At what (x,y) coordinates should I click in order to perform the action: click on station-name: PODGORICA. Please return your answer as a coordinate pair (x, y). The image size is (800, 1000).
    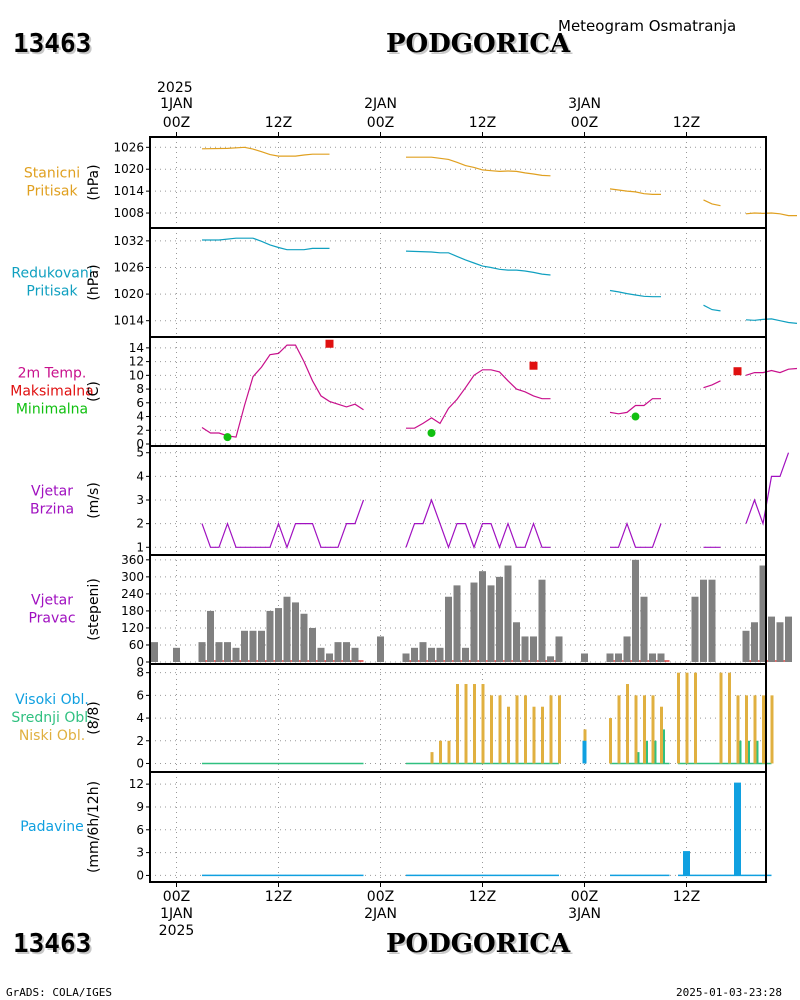
    Looking at the image, I should click on (478, 44).